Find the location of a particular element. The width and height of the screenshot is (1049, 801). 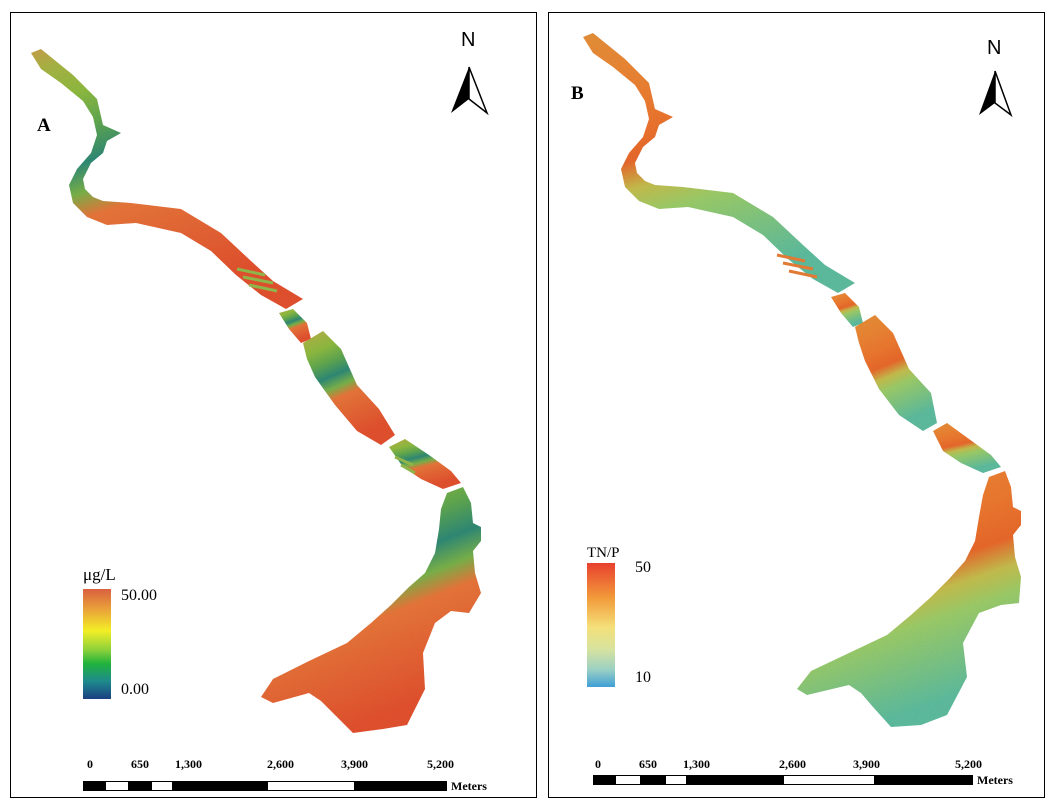

legend-min-label: 0.00 is located at coordinates (135, 689).